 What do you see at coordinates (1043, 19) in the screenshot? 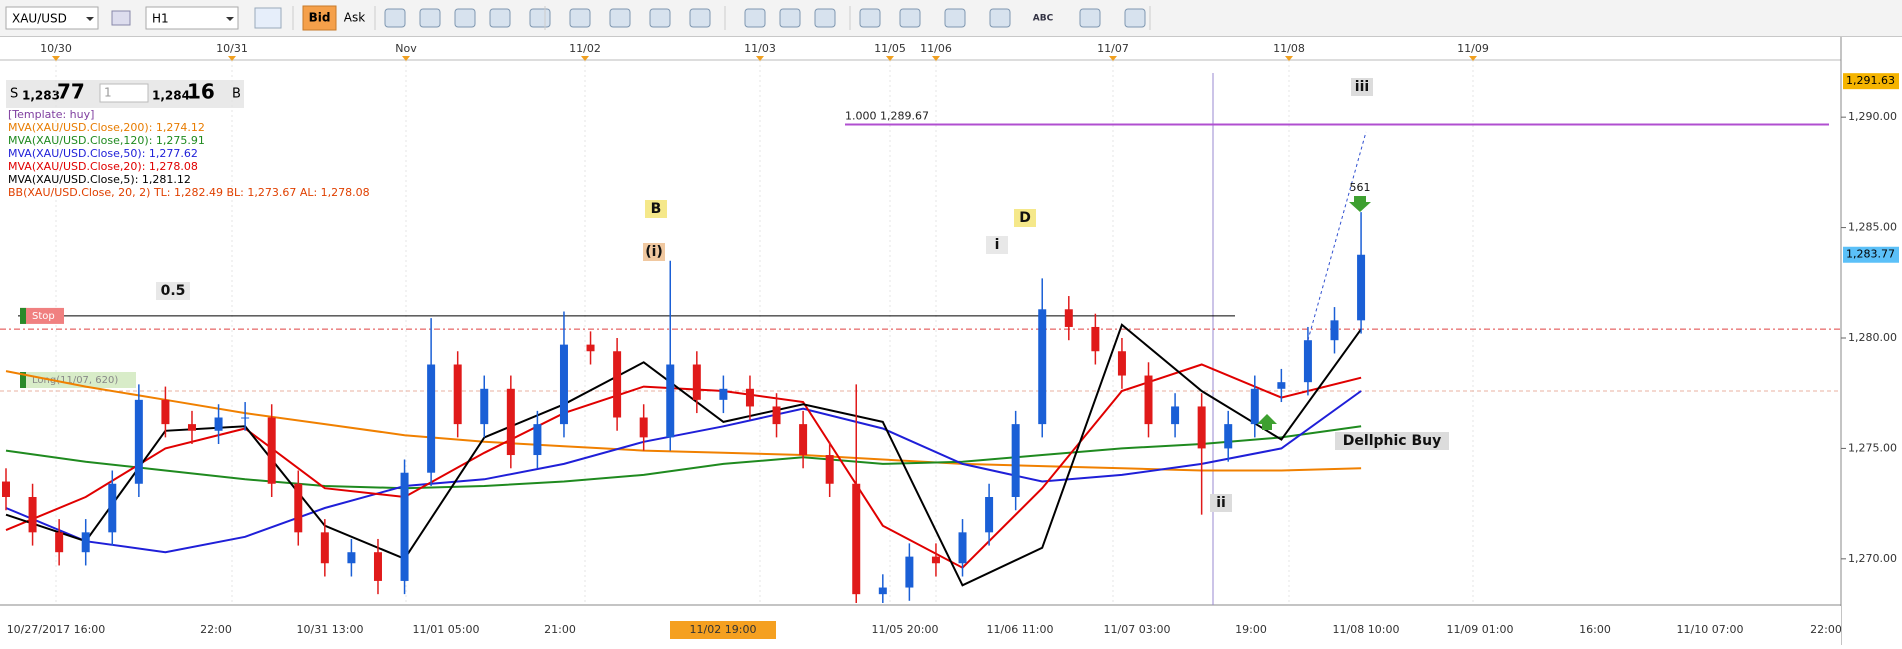
I see `abc-tool: ABC` at bounding box center [1043, 19].